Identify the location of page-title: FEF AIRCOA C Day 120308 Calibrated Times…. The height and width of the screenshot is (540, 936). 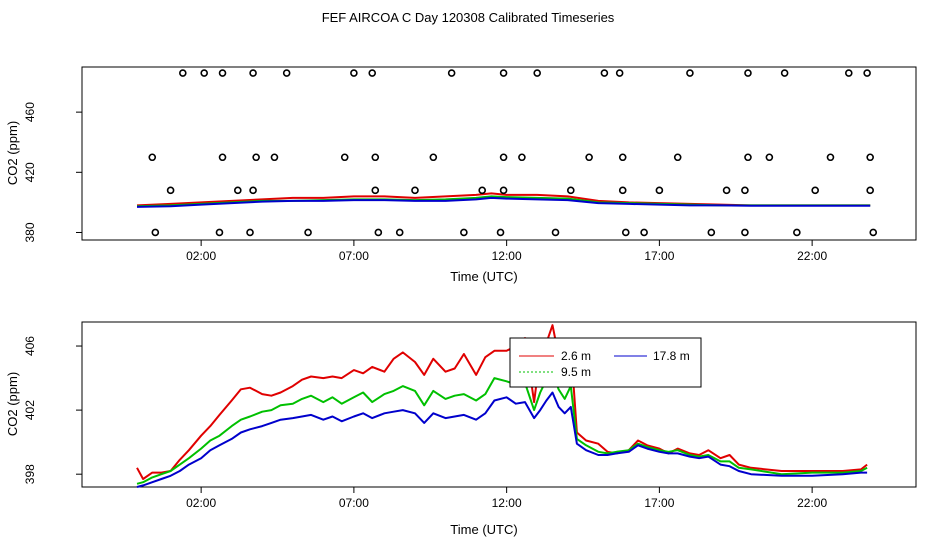
(468, 17).